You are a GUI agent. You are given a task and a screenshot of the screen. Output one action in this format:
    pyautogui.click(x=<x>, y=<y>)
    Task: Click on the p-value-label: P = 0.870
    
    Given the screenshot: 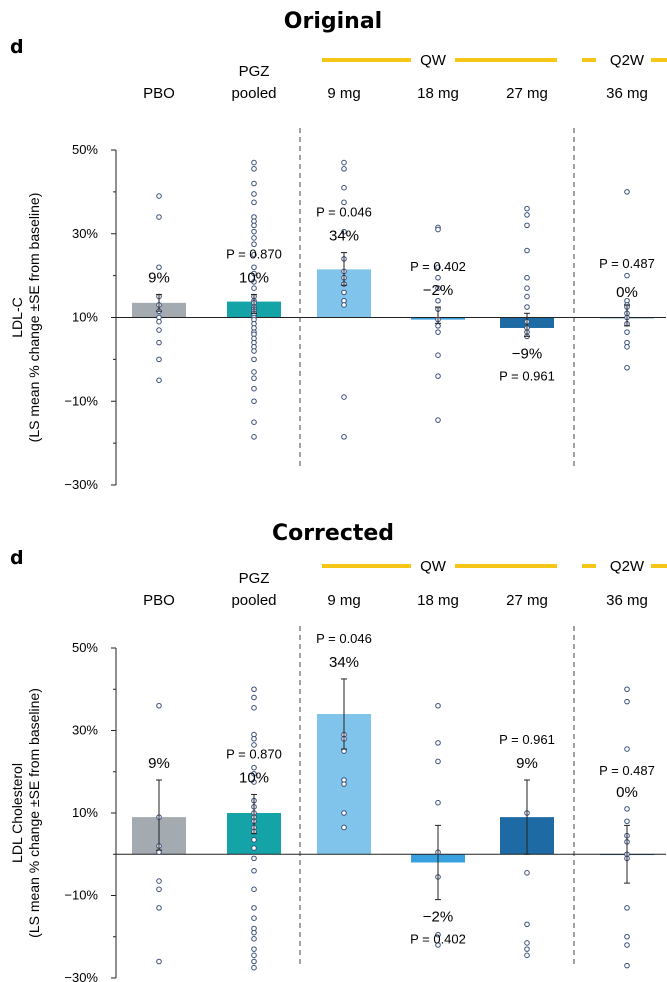 What is the action you would take?
    pyautogui.click(x=254, y=253)
    